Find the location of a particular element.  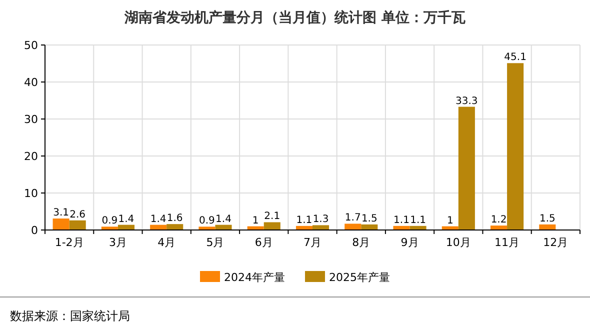

data-label: 1.7 is located at coordinates (352, 218).